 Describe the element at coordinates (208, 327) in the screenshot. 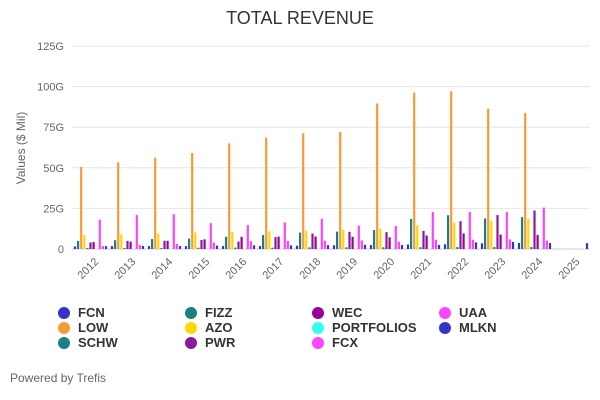

I see `legend-item-azo: AZO` at that location.